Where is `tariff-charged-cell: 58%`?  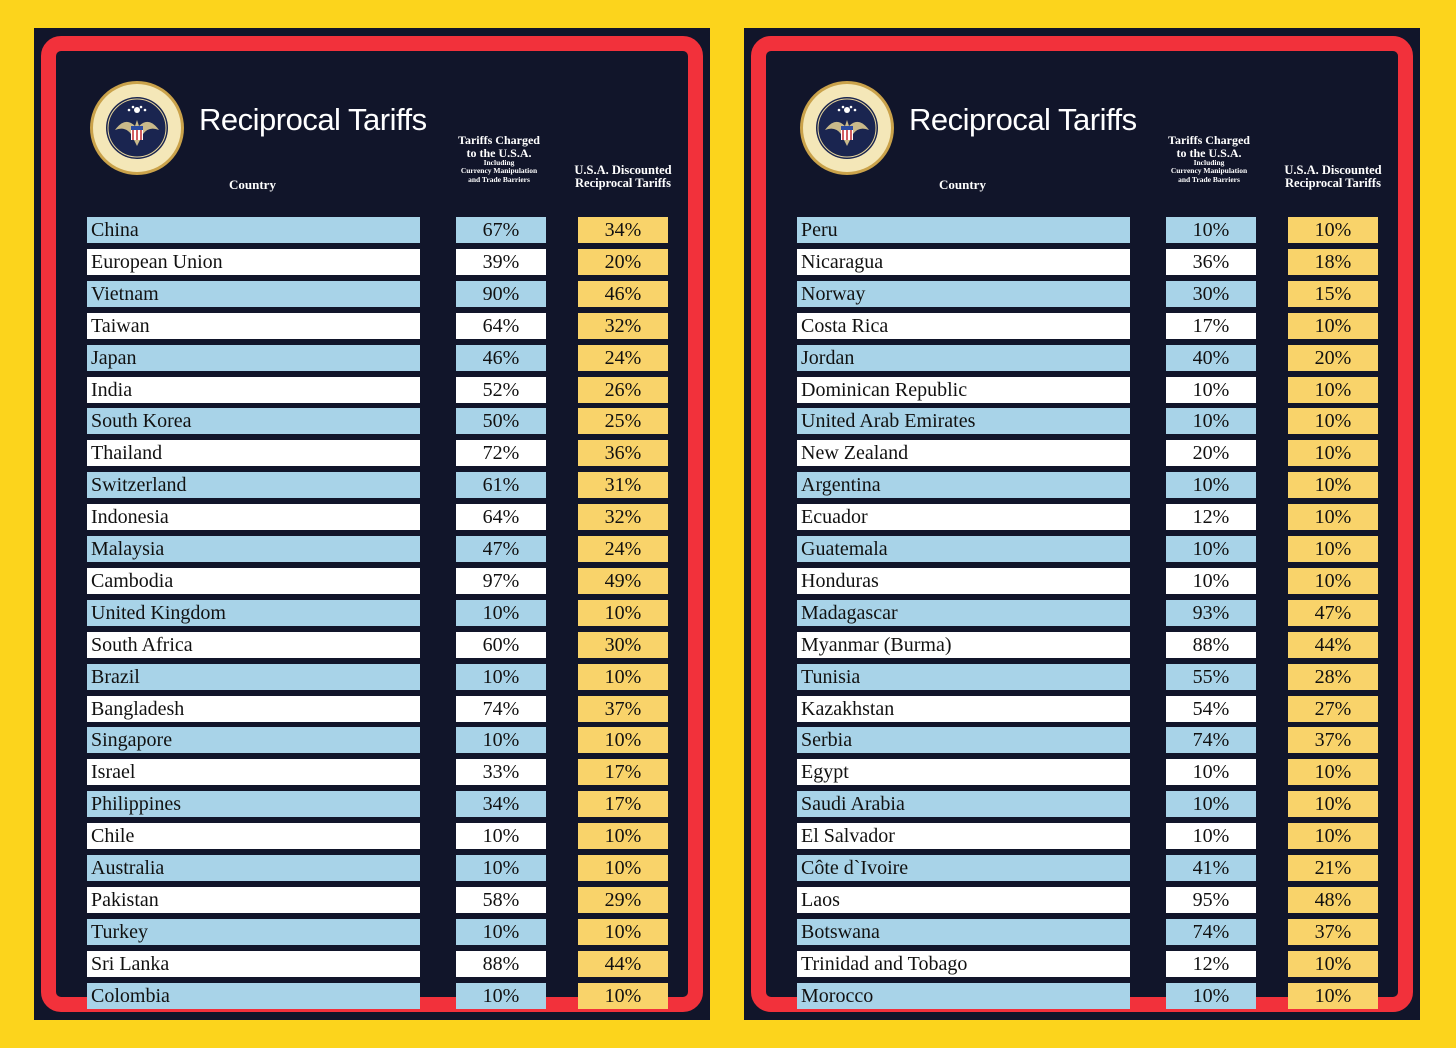
tariff-charged-cell: 58% is located at coordinates (501, 899).